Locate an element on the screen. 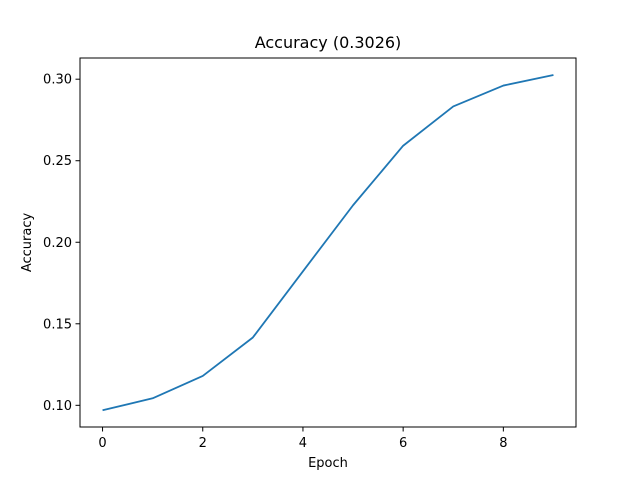  chart-title: Accuracy (0.3026) is located at coordinates (328, 42).